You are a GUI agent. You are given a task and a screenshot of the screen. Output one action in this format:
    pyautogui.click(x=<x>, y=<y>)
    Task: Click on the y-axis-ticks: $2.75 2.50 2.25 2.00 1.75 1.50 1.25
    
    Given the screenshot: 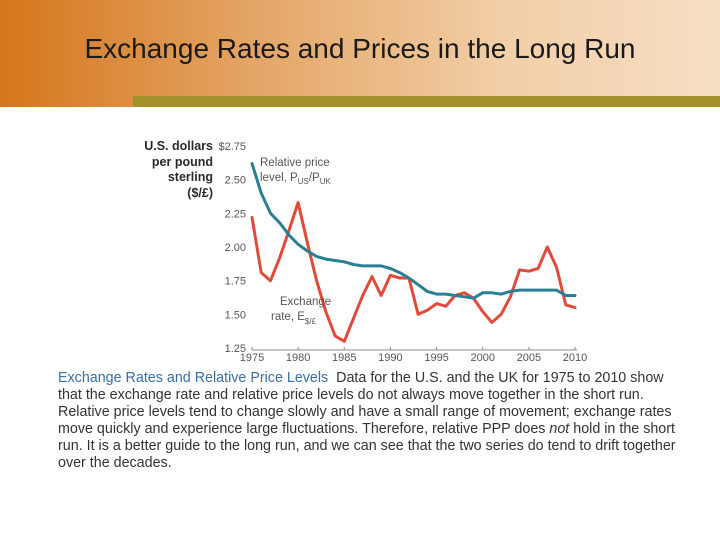 What is the action you would take?
    pyautogui.click(x=232, y=248)
    